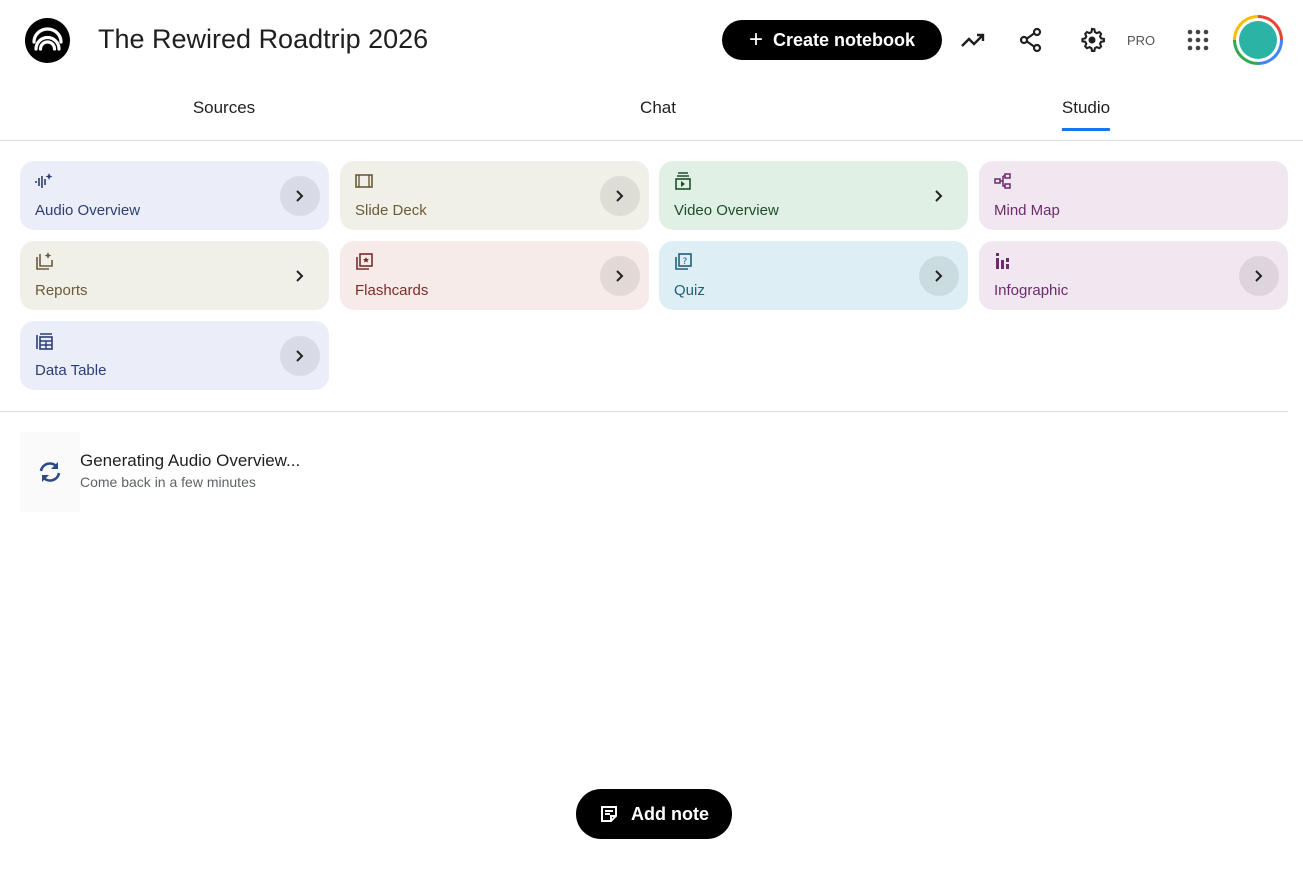  I want to click on card-label: Data Table, so click(71, 370).